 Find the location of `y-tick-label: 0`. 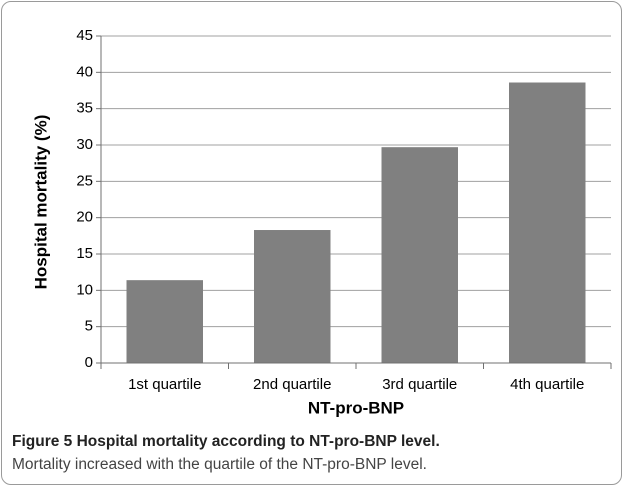

y-tick-label: 0 is located at coordinates (89, 362).